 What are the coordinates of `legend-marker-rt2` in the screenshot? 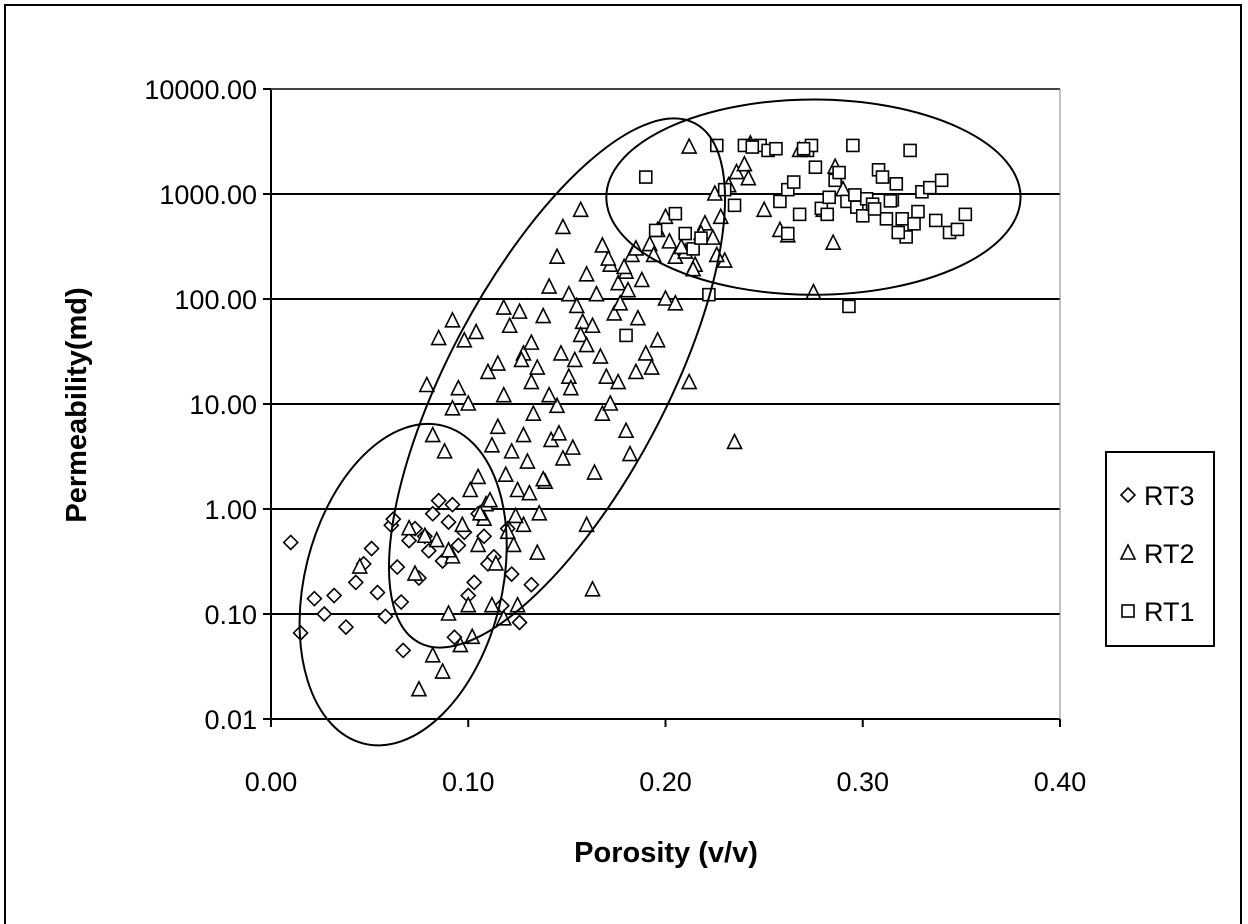 It's located at (1128, 551).